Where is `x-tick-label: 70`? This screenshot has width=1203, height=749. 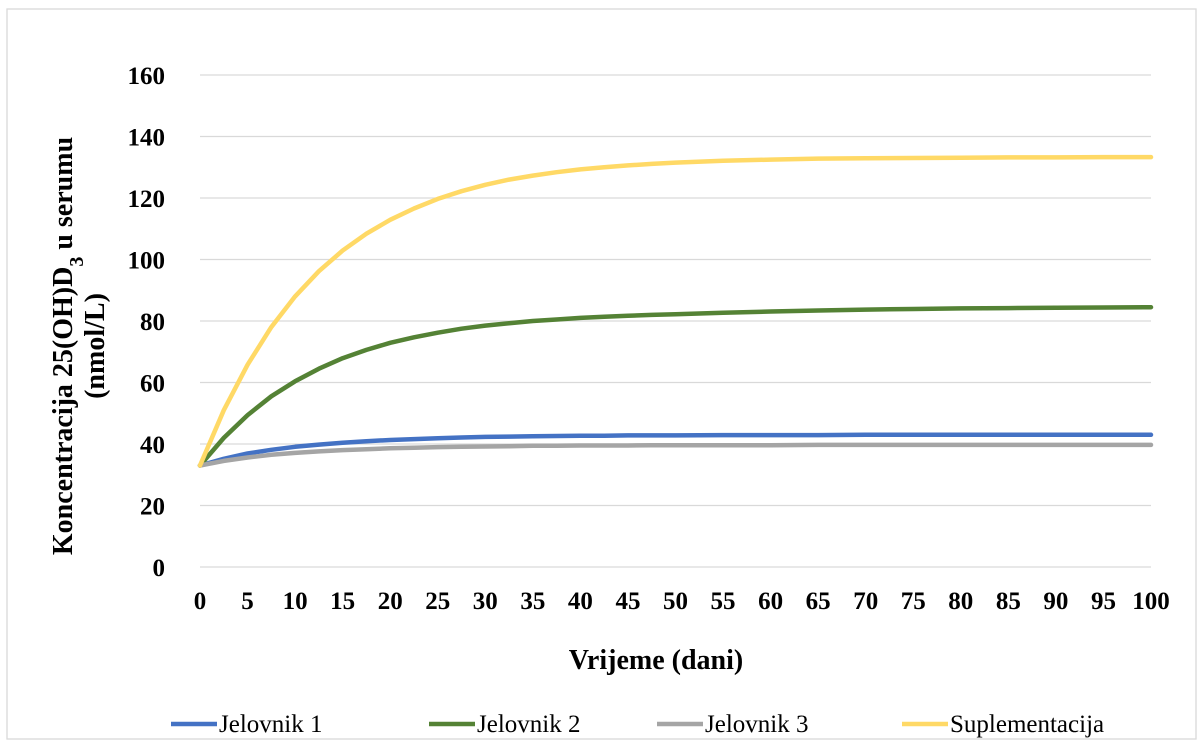 x-tick-label: 70 is located at coordinates (865, 601).